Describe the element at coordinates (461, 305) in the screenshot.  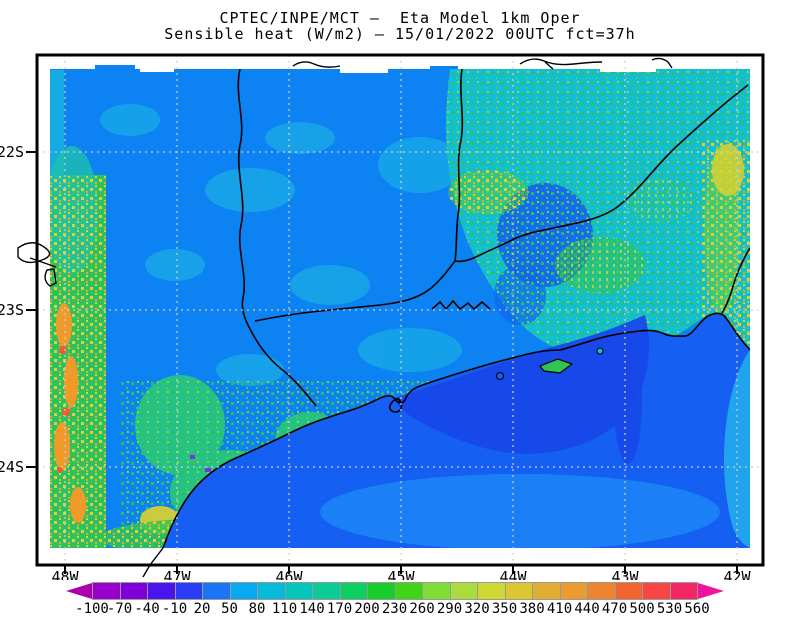
I see `state-border-zigzag` at that location.